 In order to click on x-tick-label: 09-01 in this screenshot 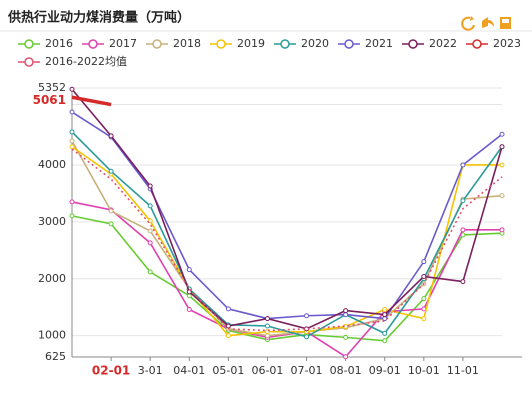, I will do `click(385, 370)`.